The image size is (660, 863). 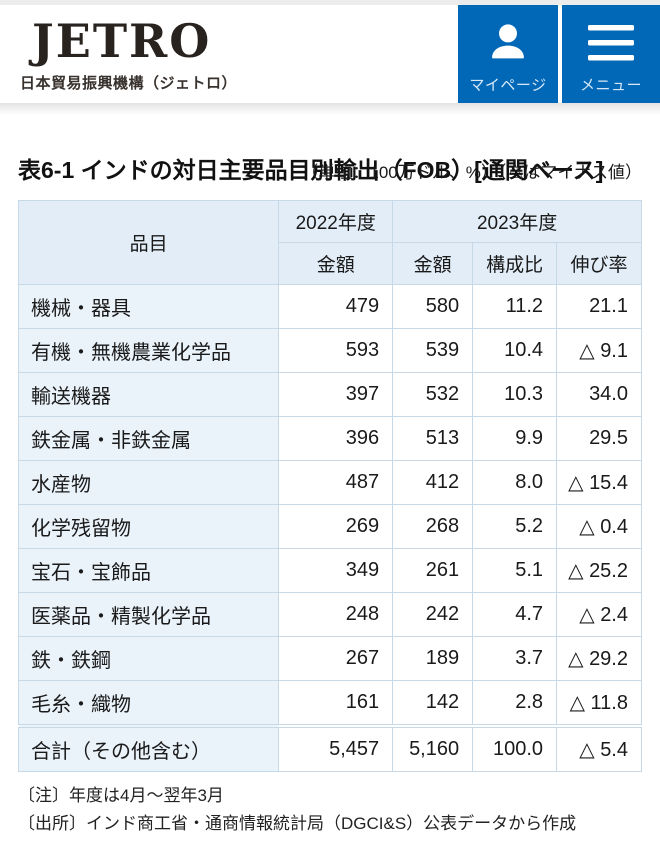 I want to click on person-icon, so click(x=508, y=39).